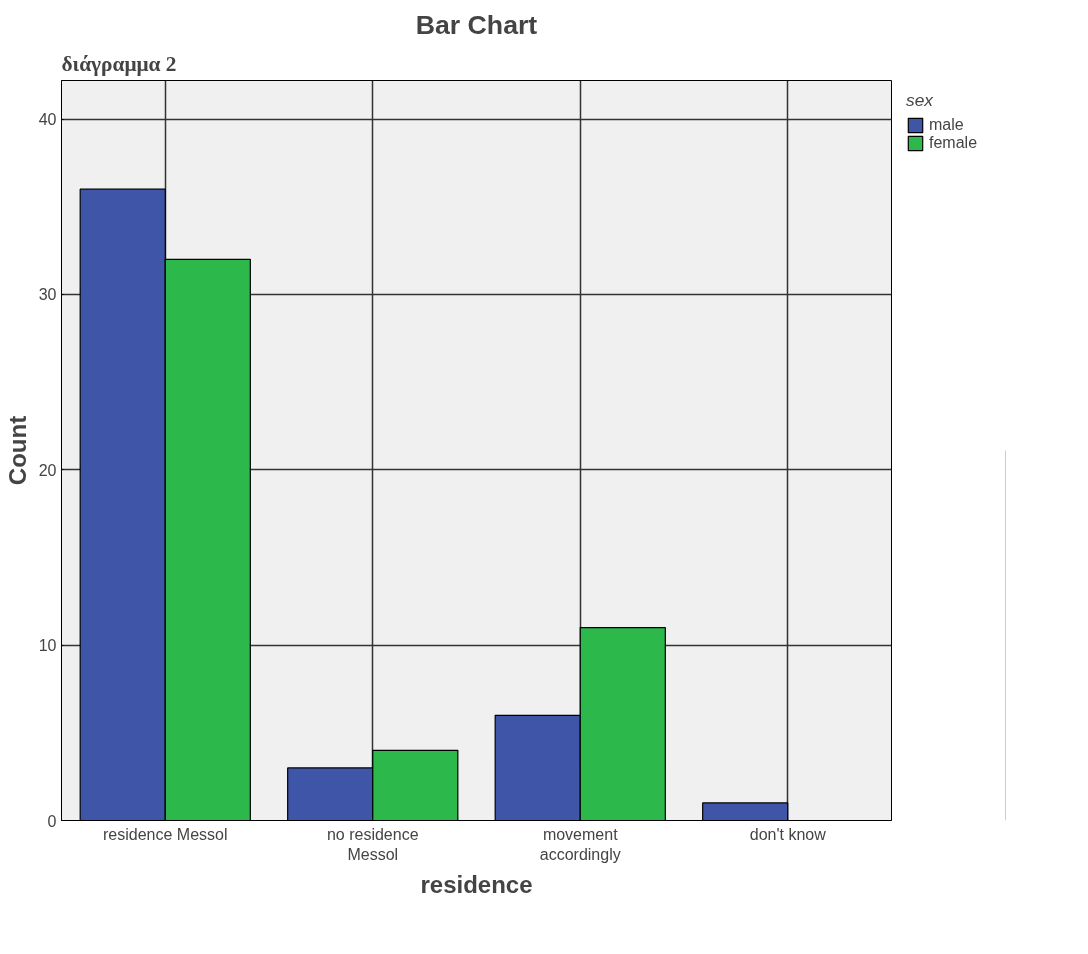 The width and height of the screenshot is (1088, 954). Describe the element at coordinates (47, 295) in the screenshot. I see `y-tick-label: 30` at that location.